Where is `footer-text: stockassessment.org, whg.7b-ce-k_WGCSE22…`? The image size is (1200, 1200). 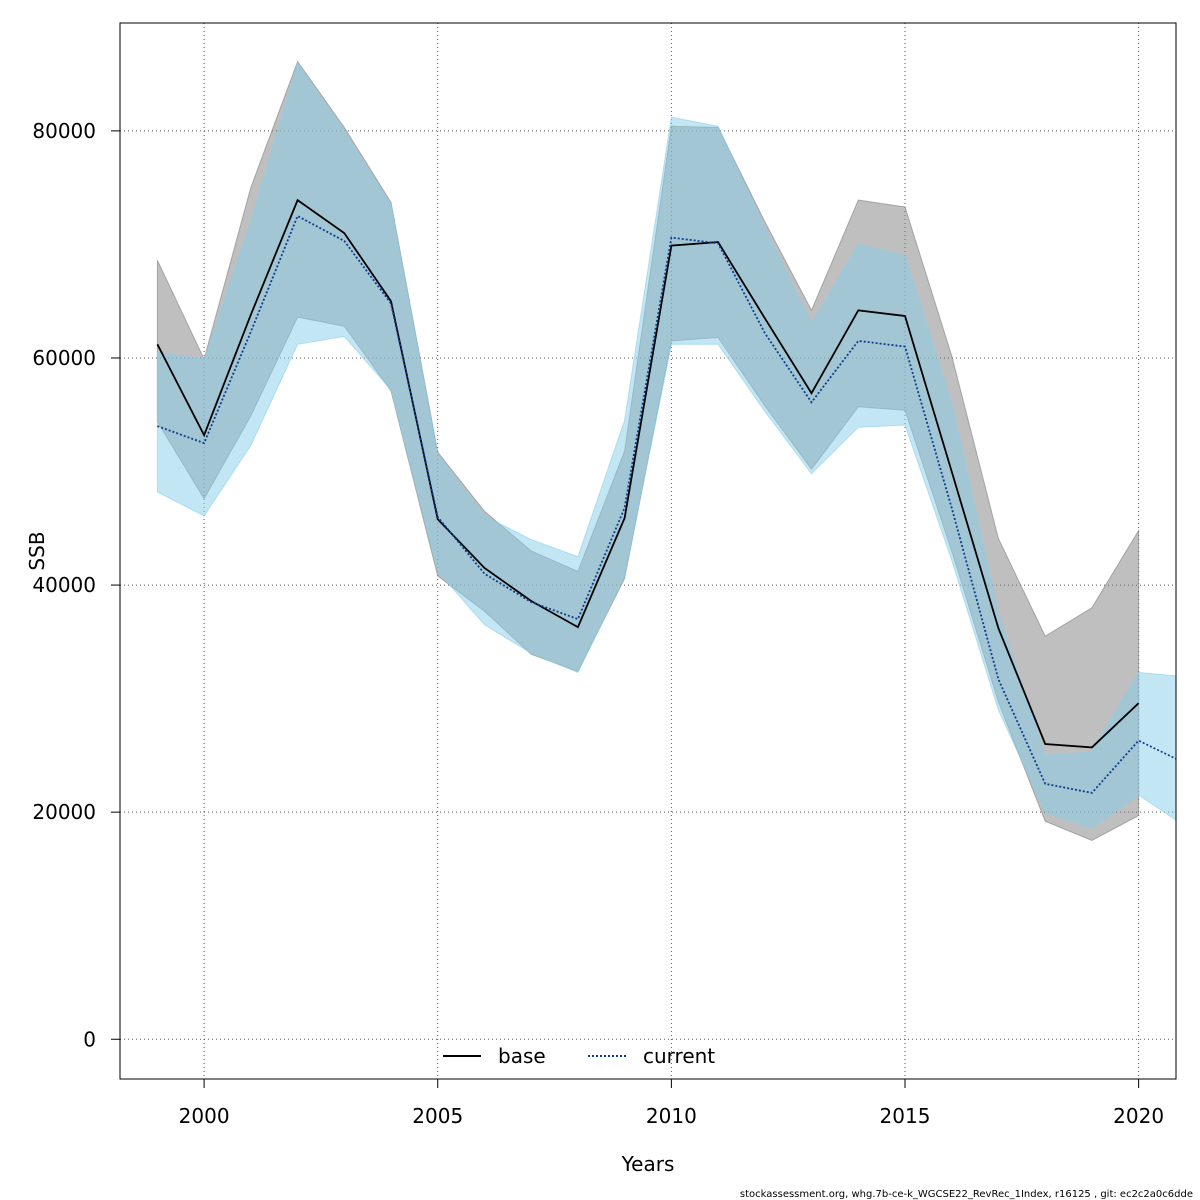 footer-text: stockassessment.org, whg.7b-ce-k_WGCSE22… is located at coordinates (966, 1194).